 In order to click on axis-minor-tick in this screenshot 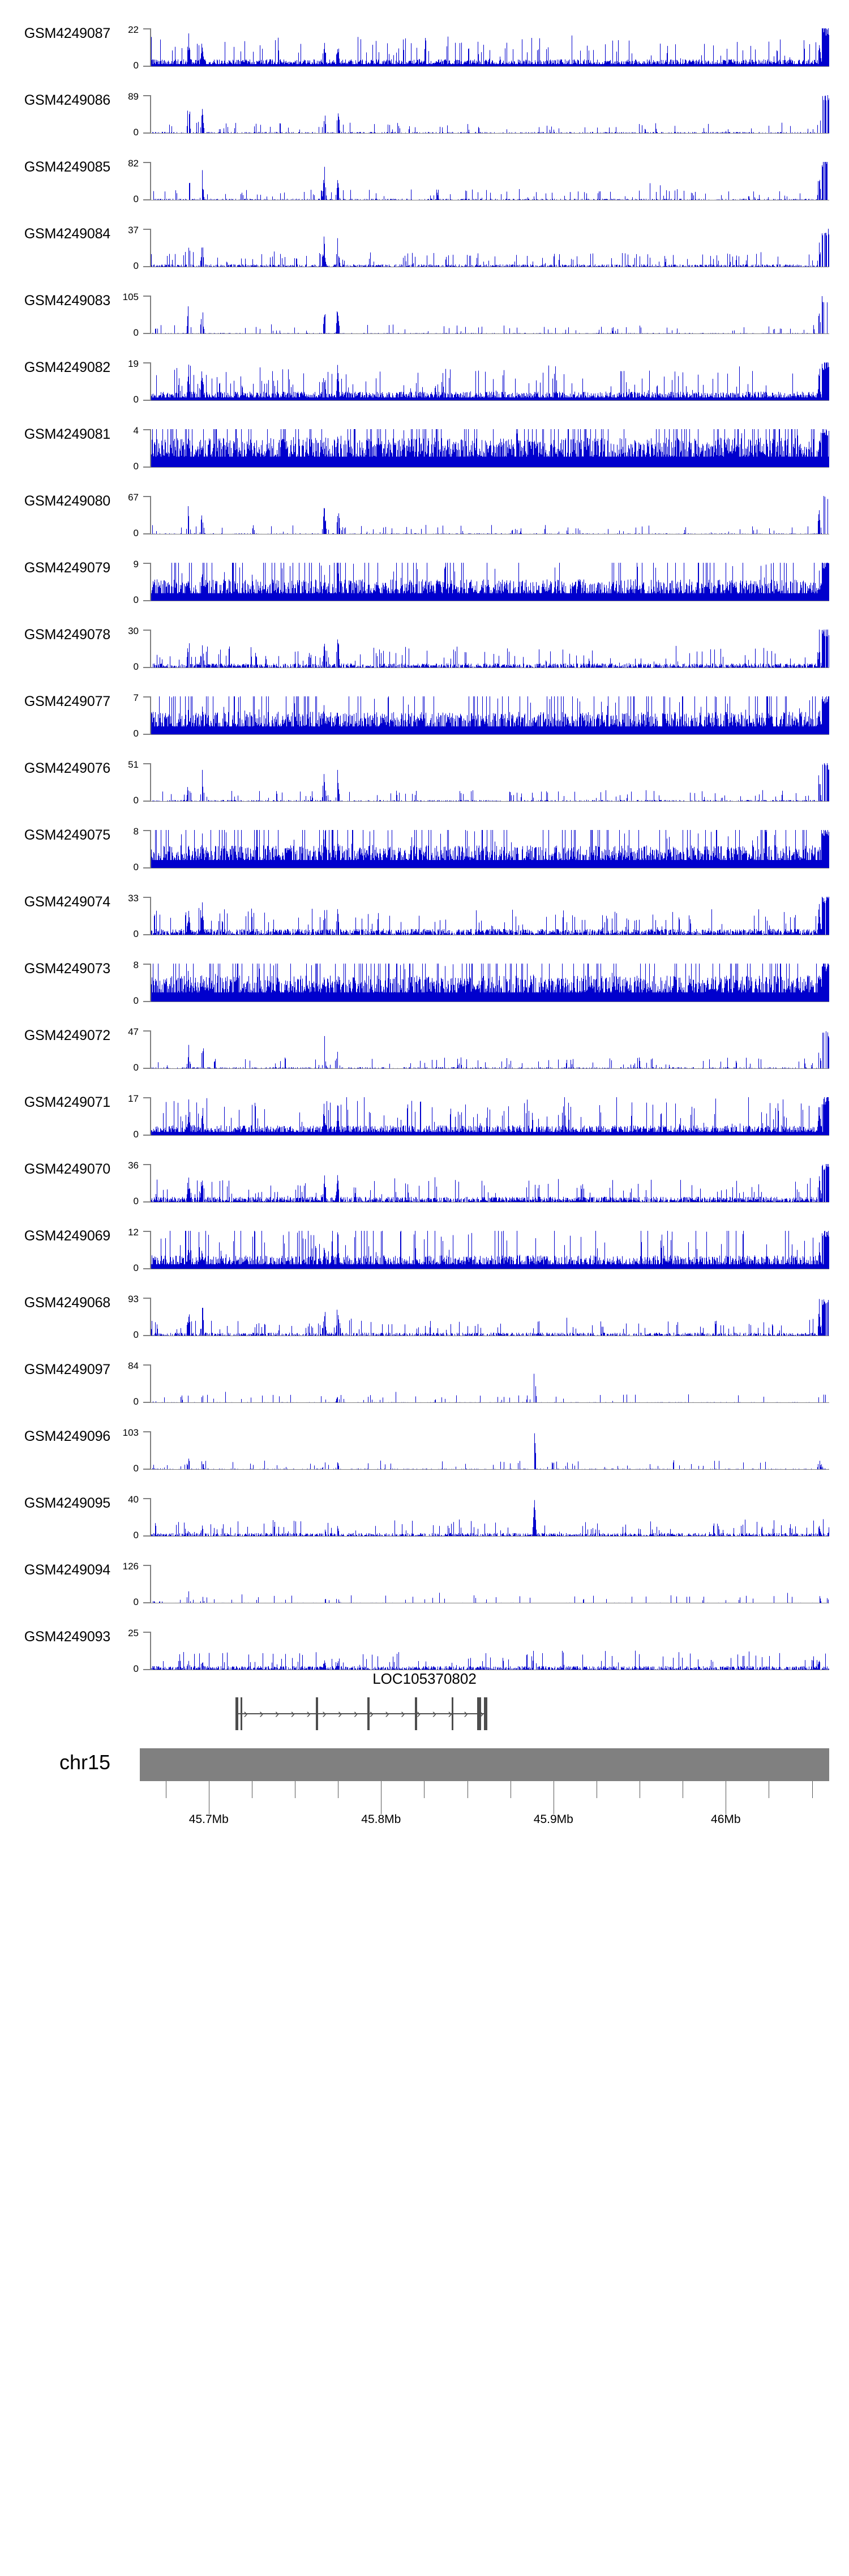, I will do `click(812, 1789)`.